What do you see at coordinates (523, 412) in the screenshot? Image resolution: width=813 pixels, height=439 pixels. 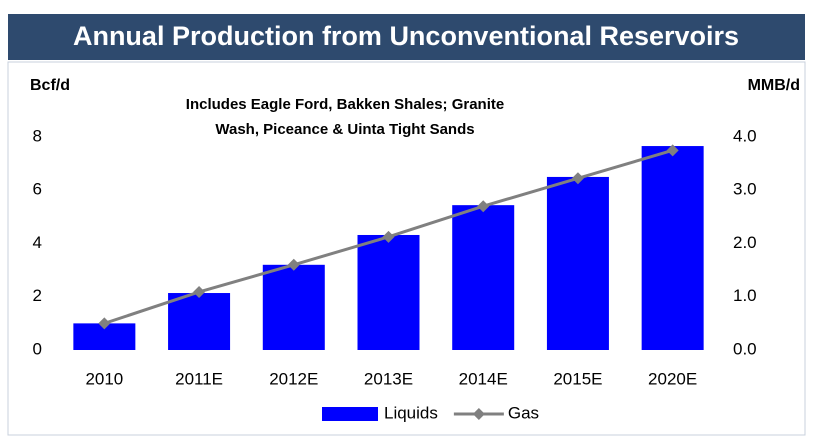 I see `legend-label: Gas` at bounding box center [523, 412].